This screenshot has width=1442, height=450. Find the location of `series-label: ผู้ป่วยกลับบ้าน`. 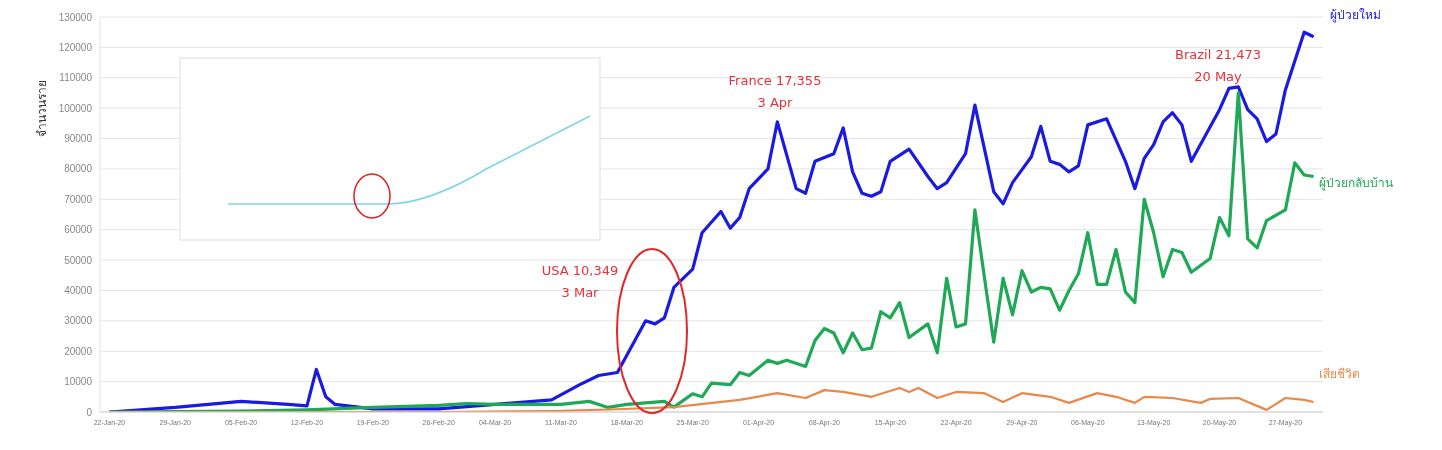

series-label: ผู้ป่วยกลับบ้าน is located at coordinates (1355, 183).